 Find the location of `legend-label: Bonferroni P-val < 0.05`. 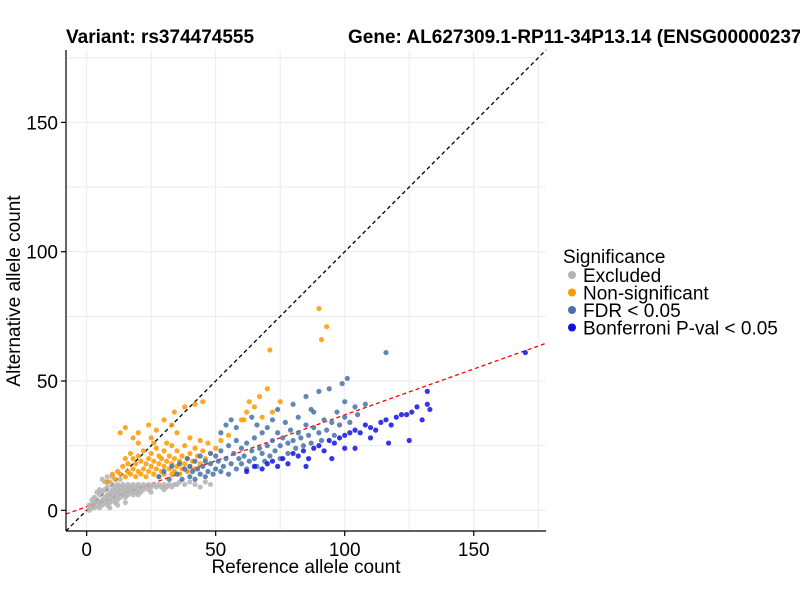

legend-label: Bonferroni P-val < 0.05 is located at coordinates (680, 329).